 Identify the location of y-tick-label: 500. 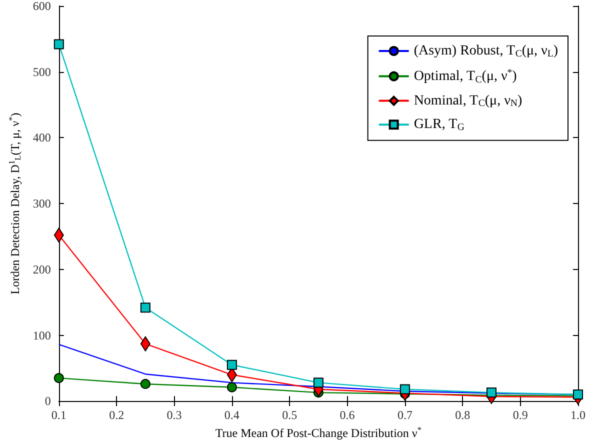
(41, 71).